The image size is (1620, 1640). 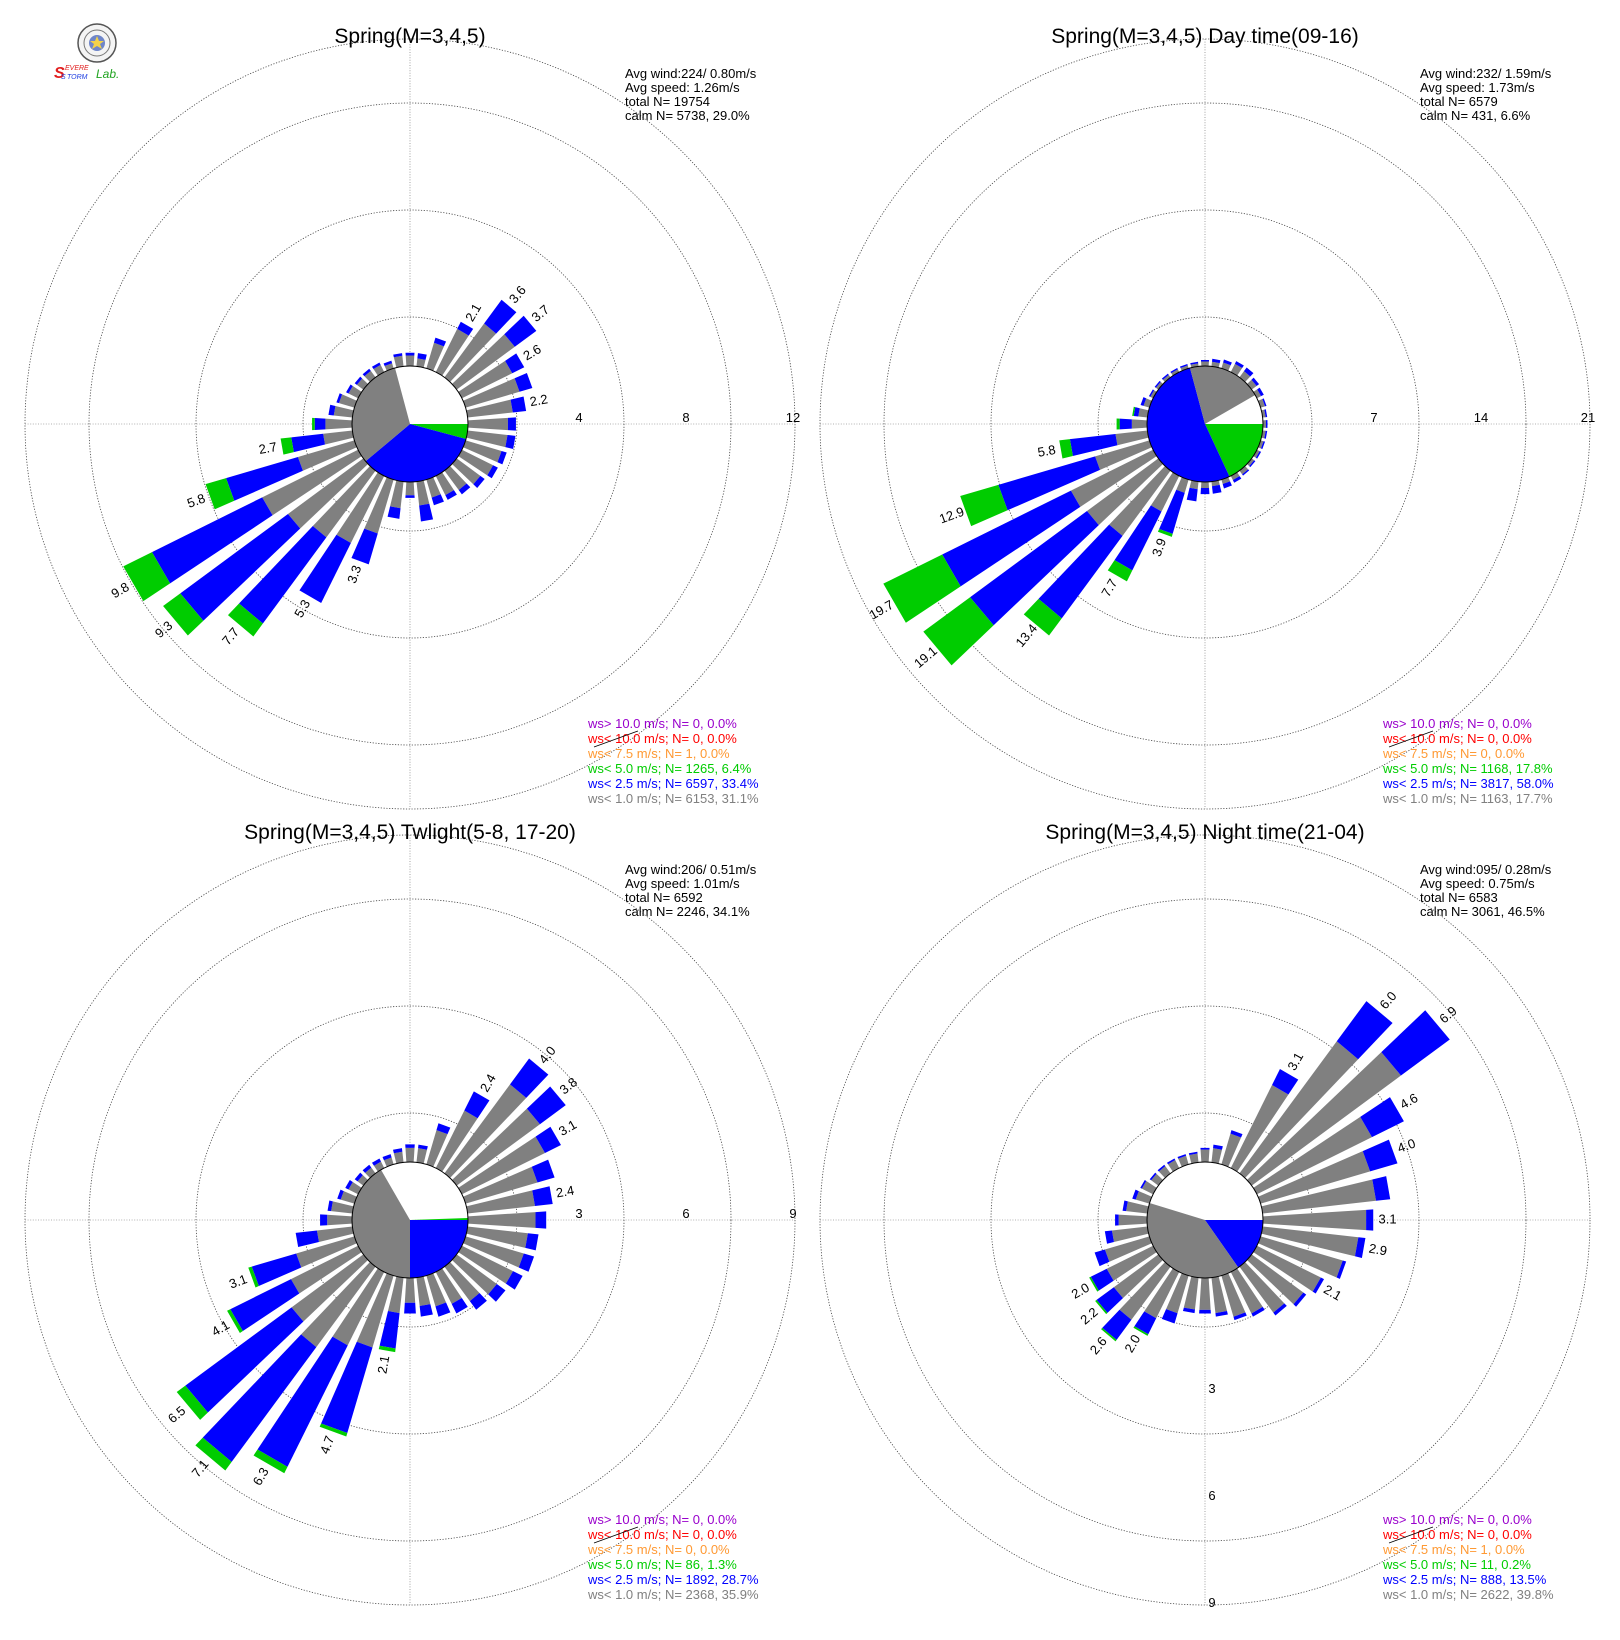 I want to click on ring-label: 3, so click(x=578, y=1213).